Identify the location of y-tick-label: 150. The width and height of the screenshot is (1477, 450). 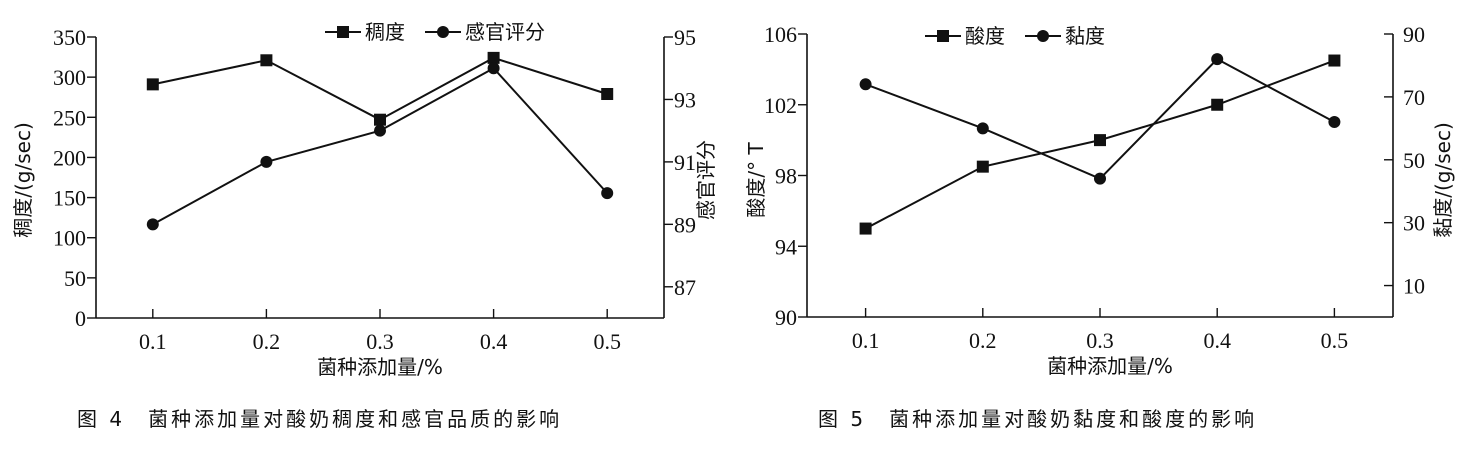
(69, 198).